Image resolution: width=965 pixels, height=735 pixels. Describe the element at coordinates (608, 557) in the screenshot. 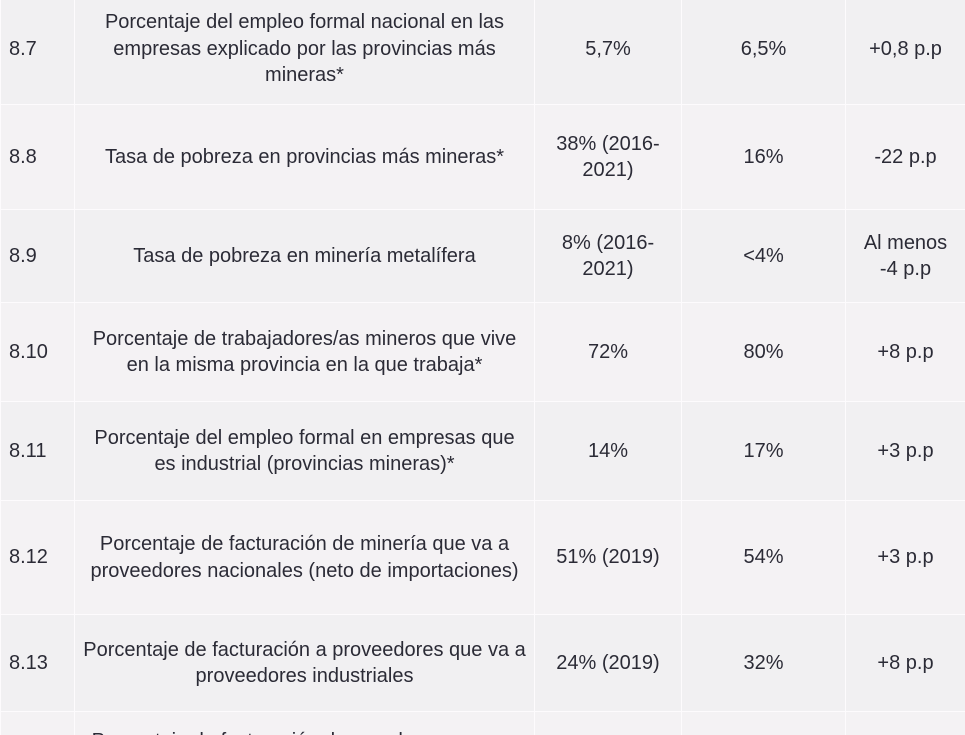

I see `cell-indicator-baseline: 51% (2019)` at that location.